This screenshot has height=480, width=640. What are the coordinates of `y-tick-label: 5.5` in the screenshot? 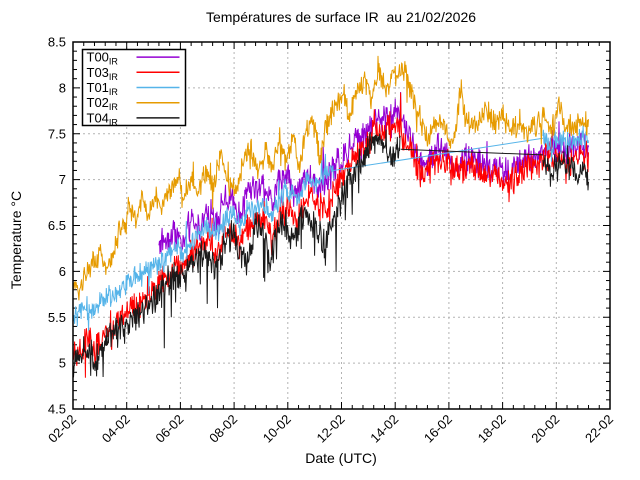 It's located at (57, 317).